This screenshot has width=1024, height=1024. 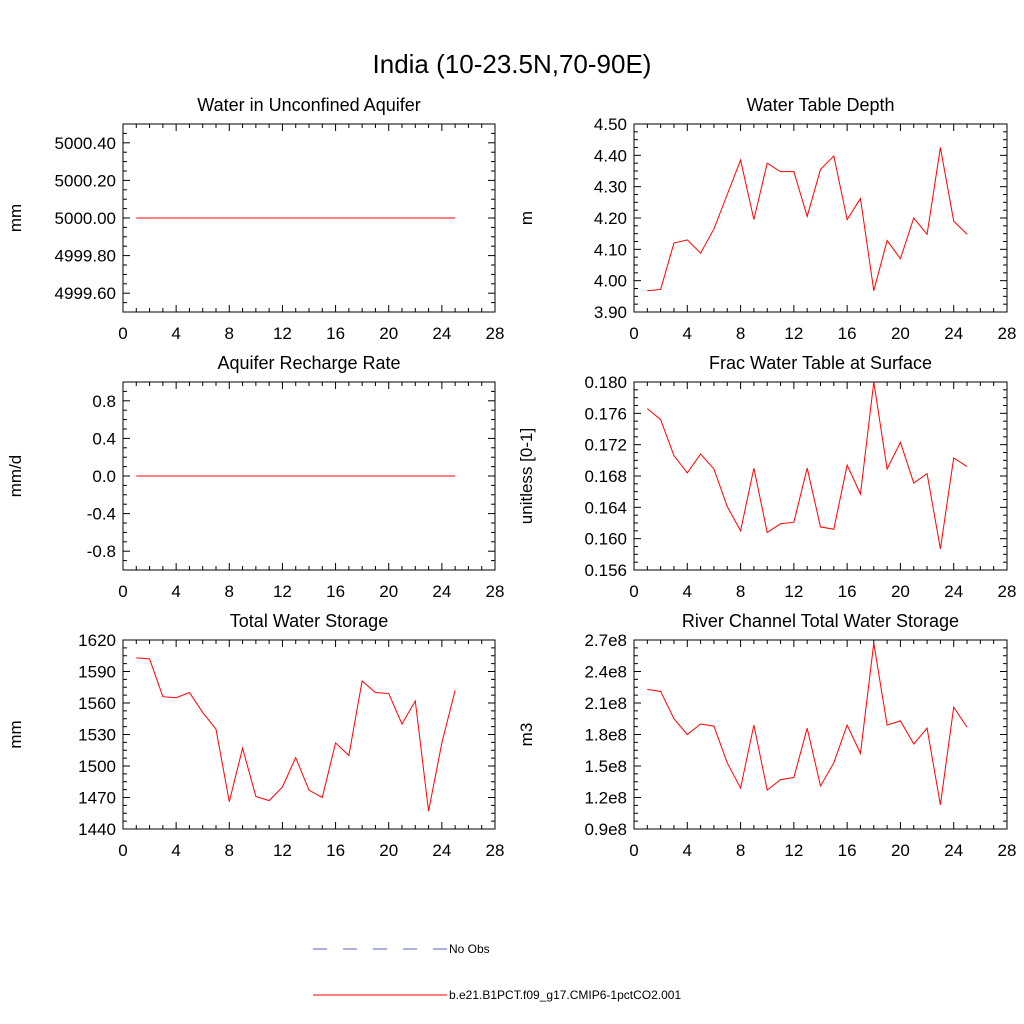 I want to click on y-tick-label: 4.10, so click(x=610, y=249).